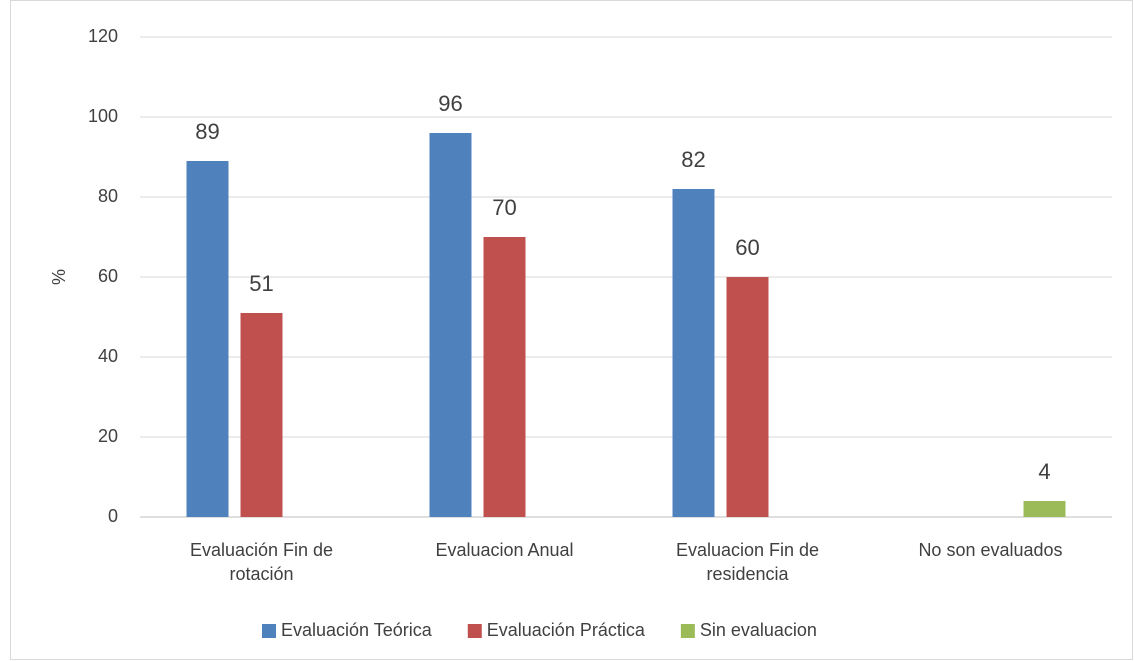 The width and height of the screenshot is (1134, 661). What do you see at coordinates (207, 131) in the screenshot?
I see `data-label: 89` at bounding box center [207, 131].